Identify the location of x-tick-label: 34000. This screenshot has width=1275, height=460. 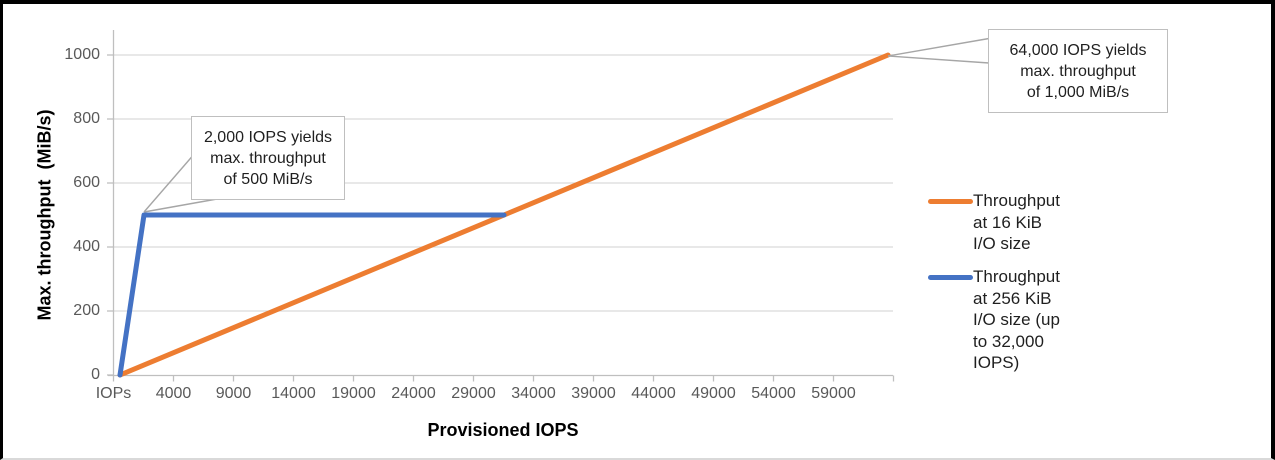
(533, 393).